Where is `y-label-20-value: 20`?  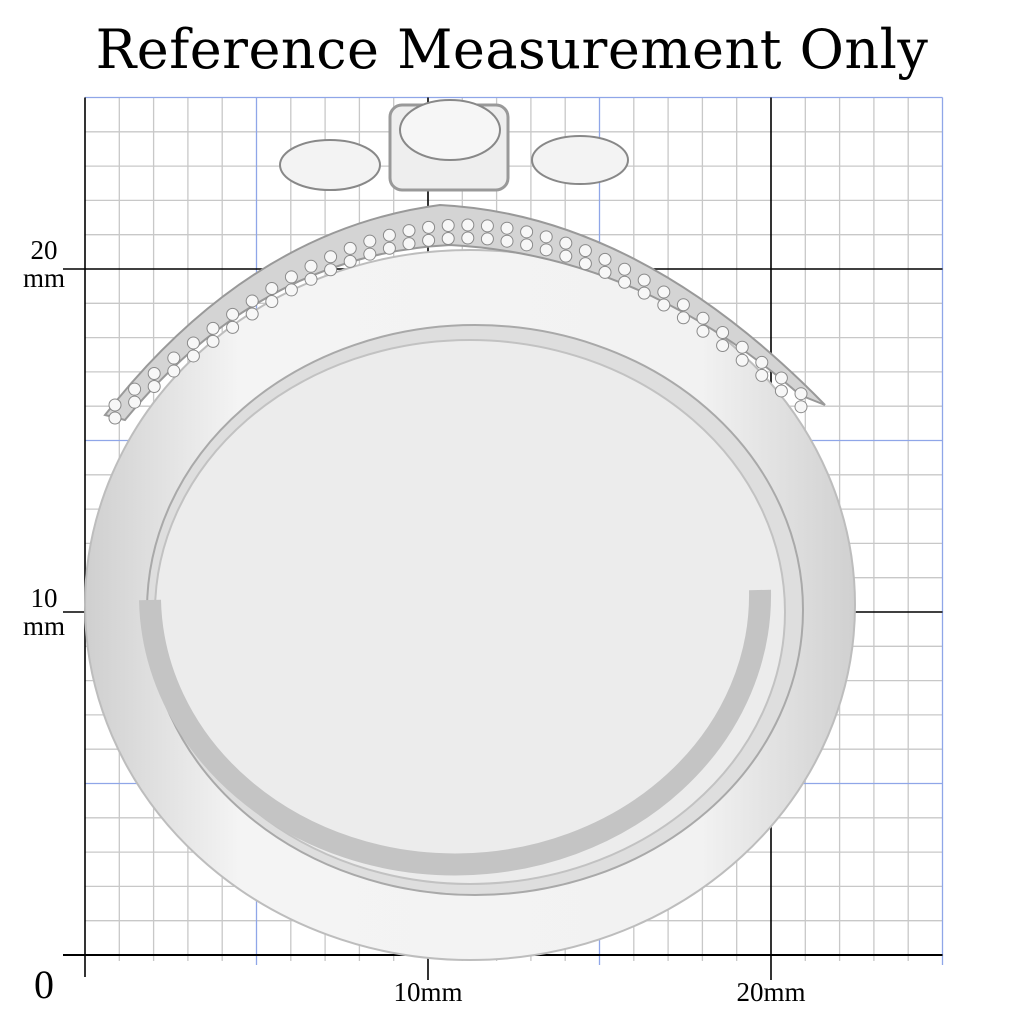 y-label-20-value: 20 is located at coordinates (44, 250).